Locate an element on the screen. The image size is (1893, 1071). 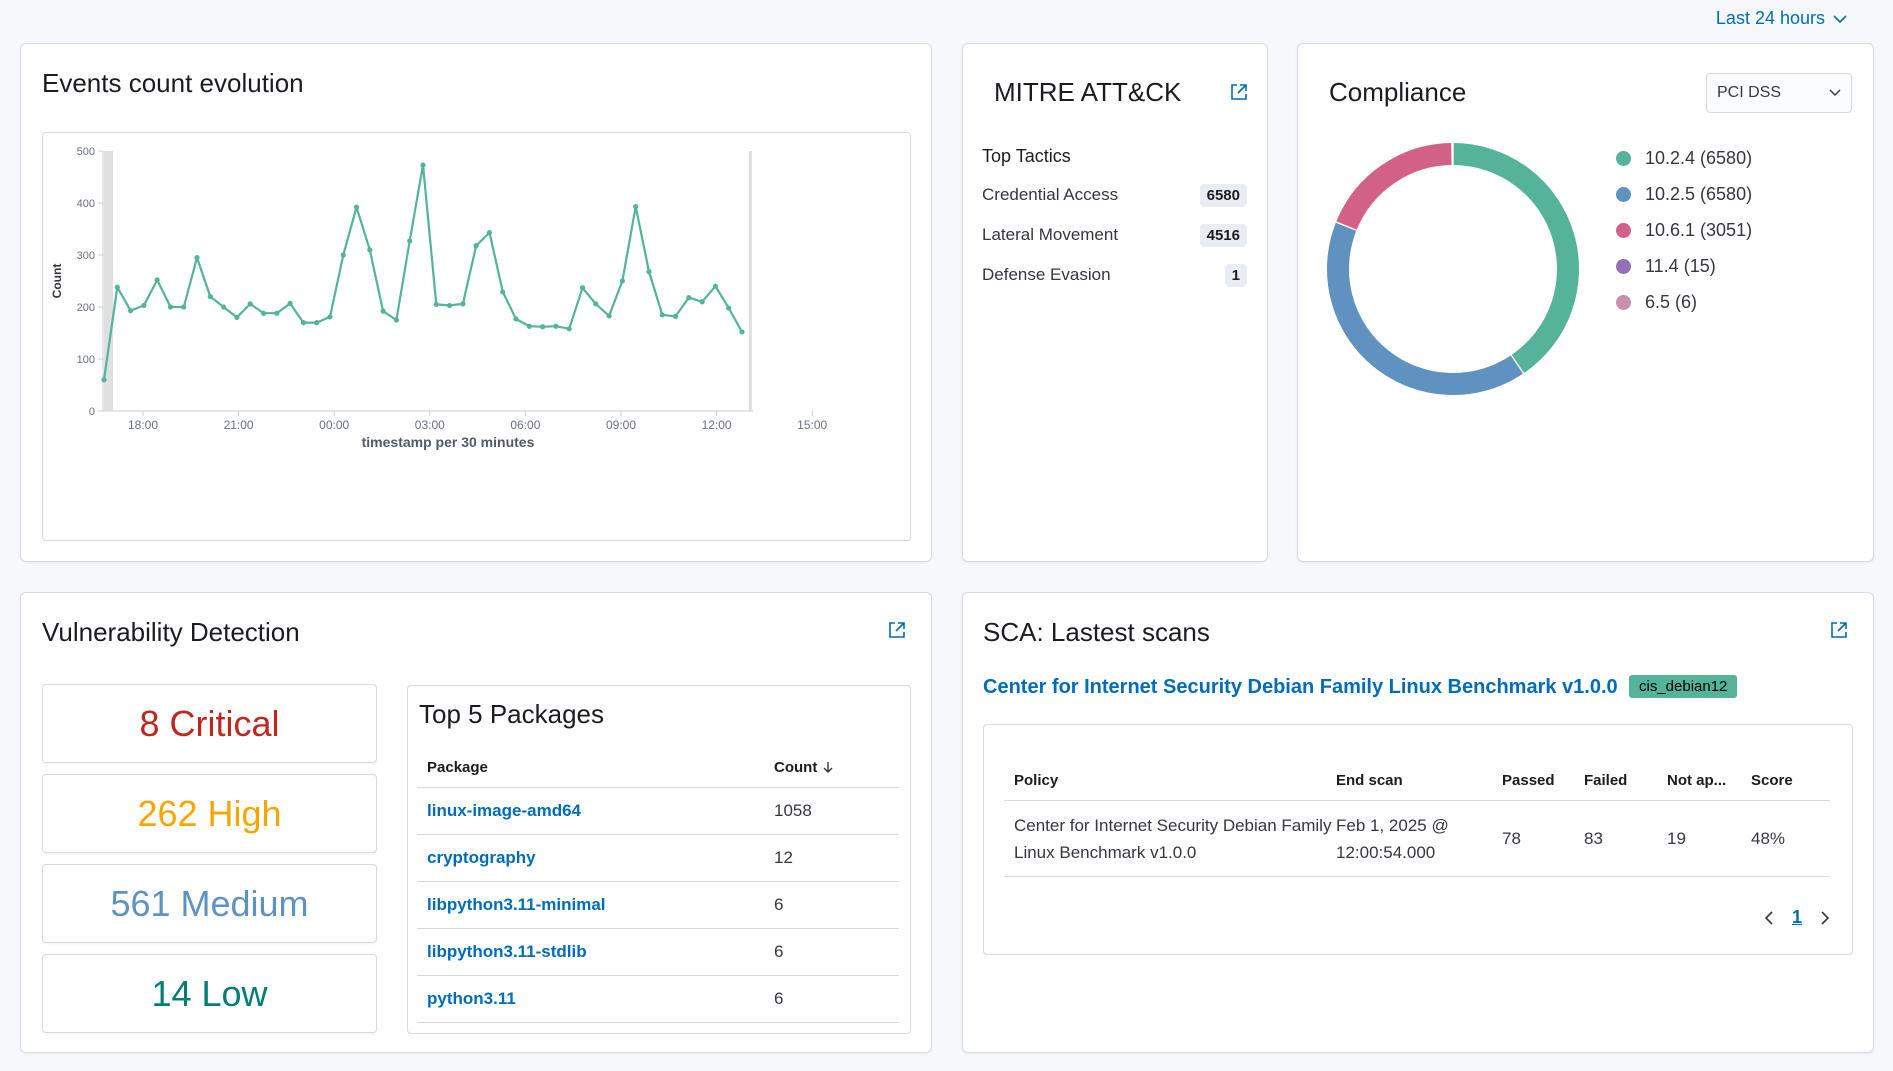
severity-high-card: 262 High is located at coordinates (209, 813).